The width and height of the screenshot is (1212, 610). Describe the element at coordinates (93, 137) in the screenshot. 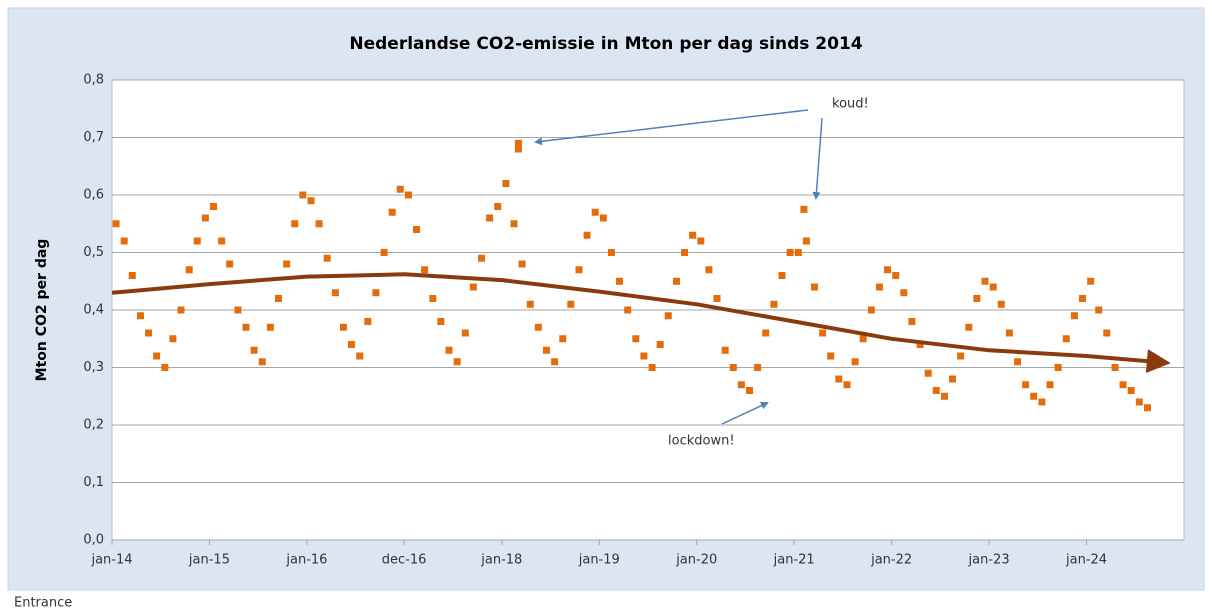

I see `y-tick-label: 0,7` at that location.